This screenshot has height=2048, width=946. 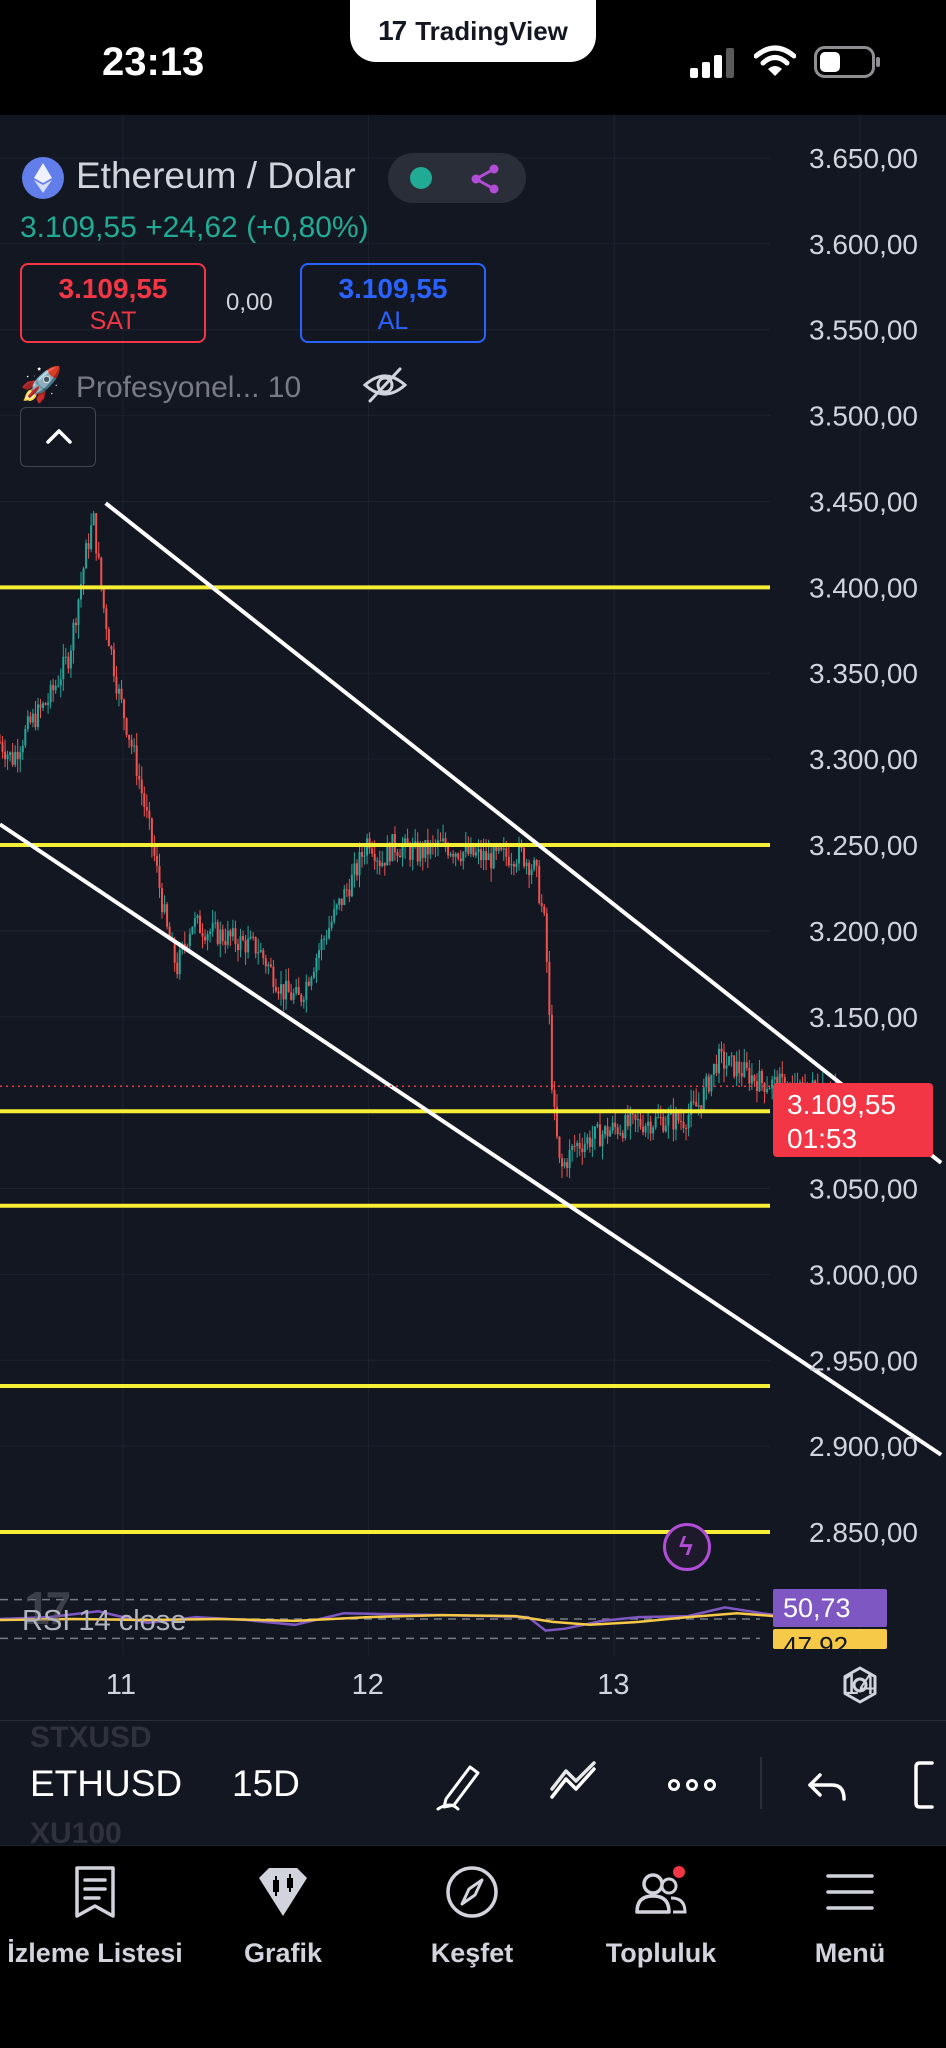 What do you see at coordinates (58, 437) in the screenshot?
I see `collapse-legend-button` at bounding box center [58, 437].